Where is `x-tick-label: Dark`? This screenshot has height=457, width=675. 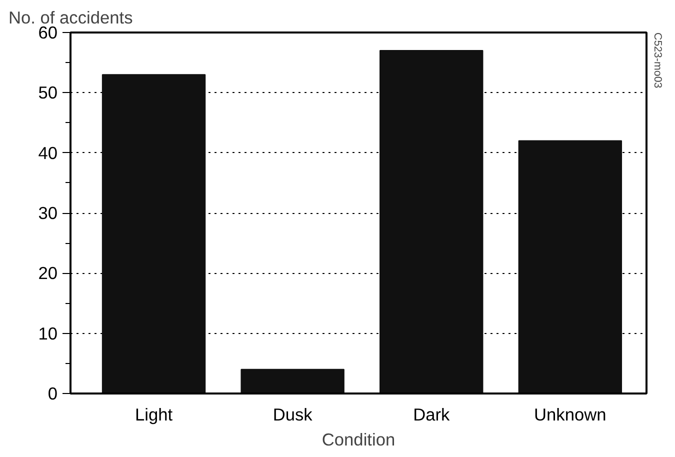 x-tick-label: Dark is located at coordinates (431, 414).